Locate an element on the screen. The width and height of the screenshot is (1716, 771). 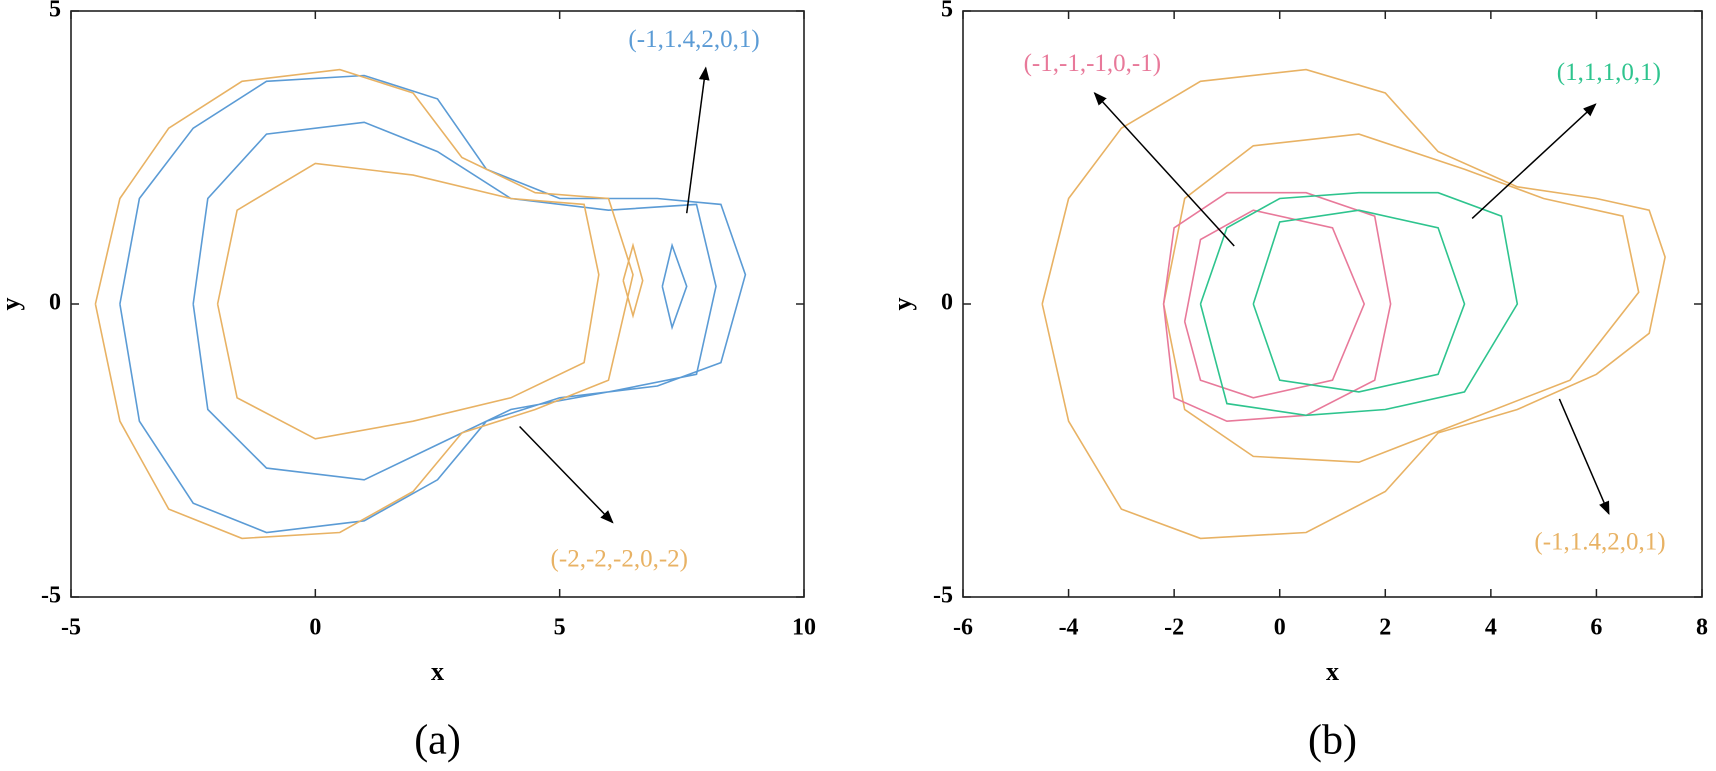
x-tick-label: 10 is located at coordinates (804, 628).